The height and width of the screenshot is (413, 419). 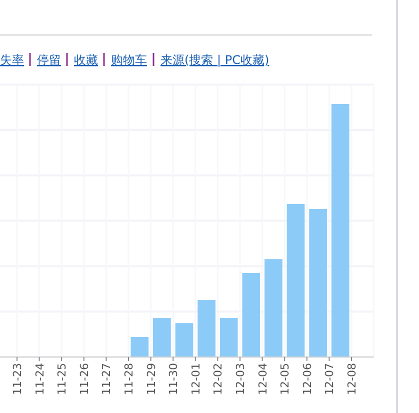 What do you see at coordinates (129, 60) in the screenshot?
I see `text: 购物车` at bounding box center [129, 60].